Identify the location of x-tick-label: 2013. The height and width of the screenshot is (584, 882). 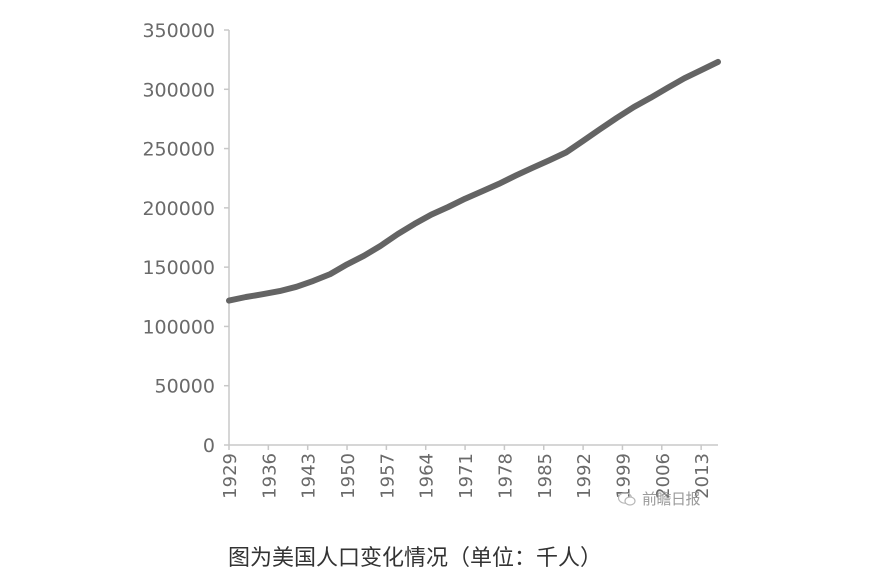
(702, 476).